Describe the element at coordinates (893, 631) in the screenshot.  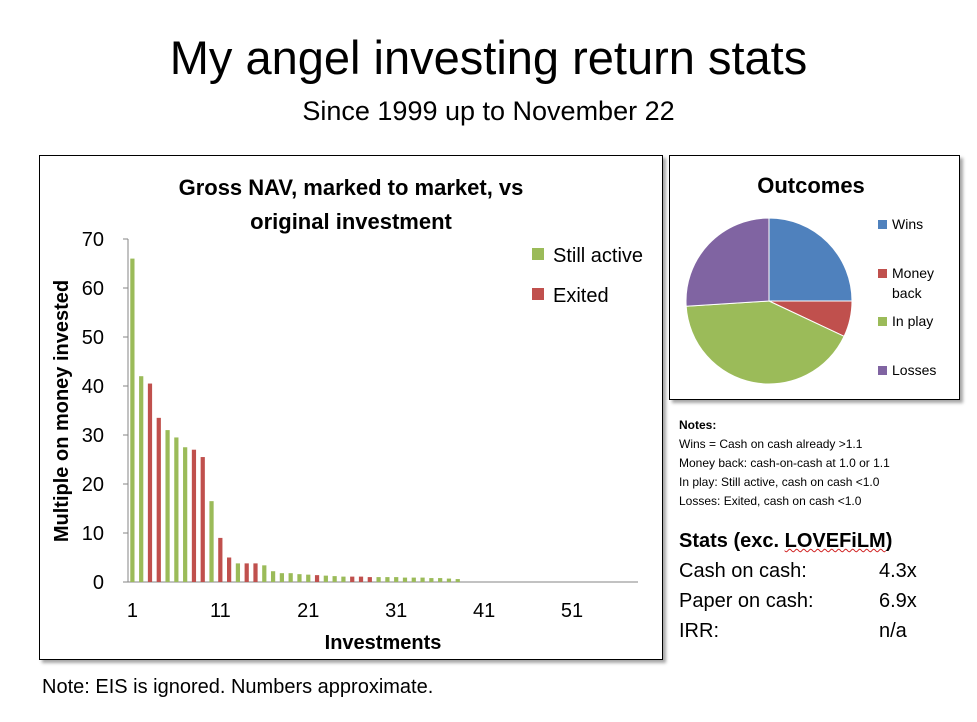
I see `stats-value: n/a` at that location.